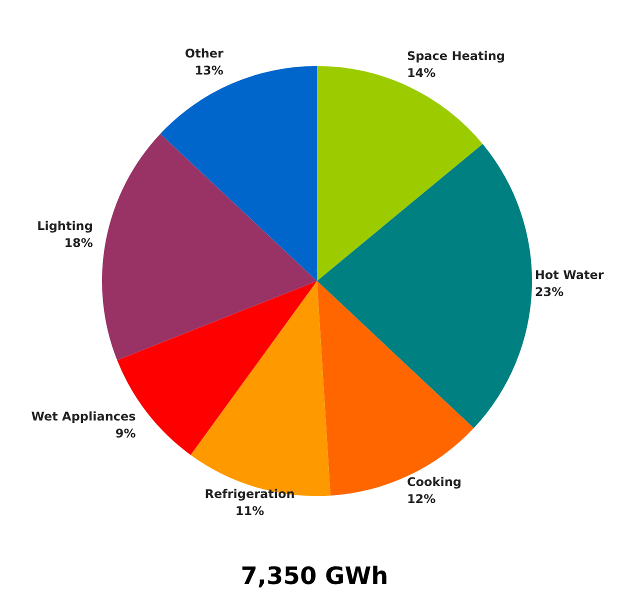 The height and width of the screenshot is (616, 629). Describe the element at coordinates (209, 70) in the screenshot. I see `data-label: 13%` at that location.